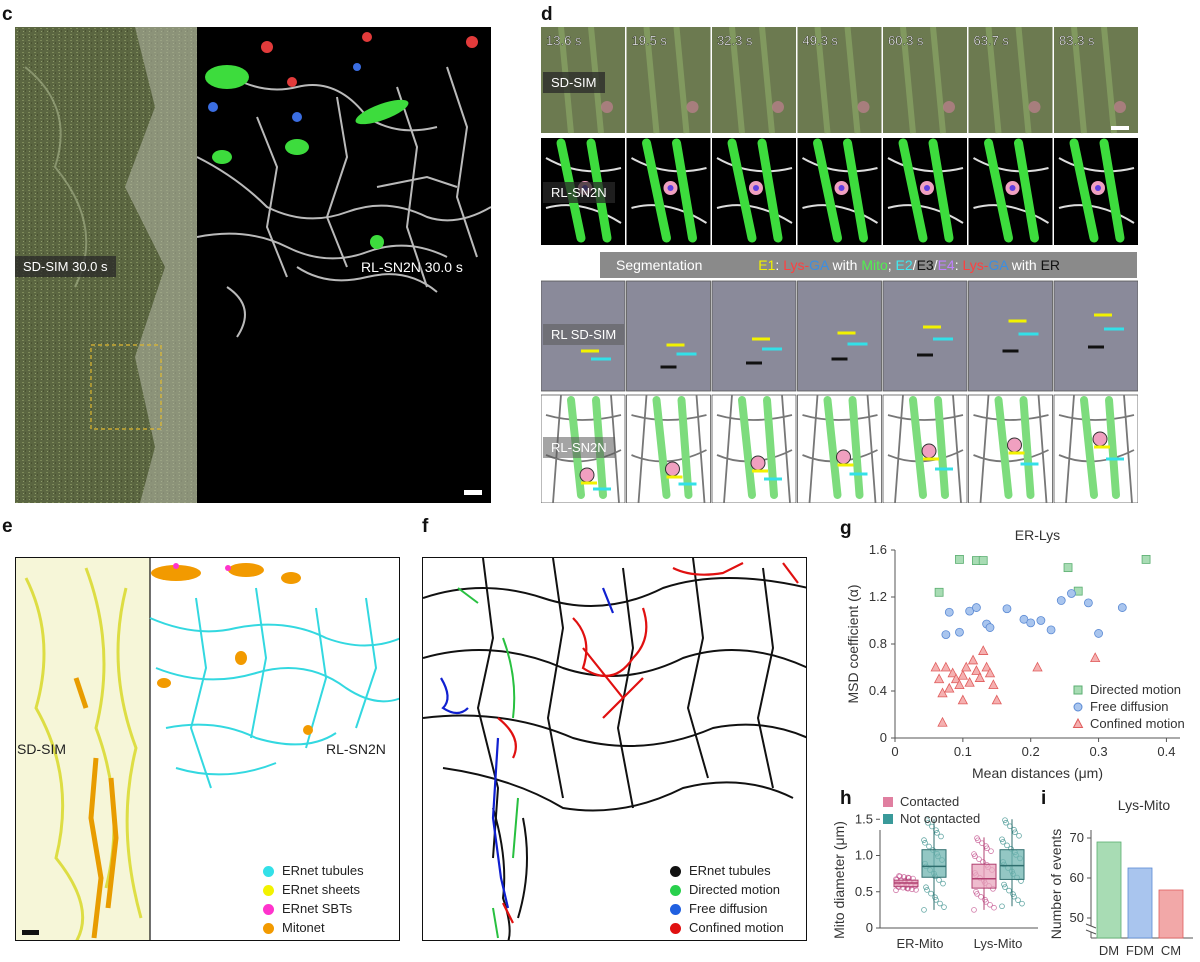 This screenshot has width=1200, height=962. What do you see at coordinates (819, 265) in the screenshot?
I see `seg-ga1: GA` at bounding box center [819, 265].